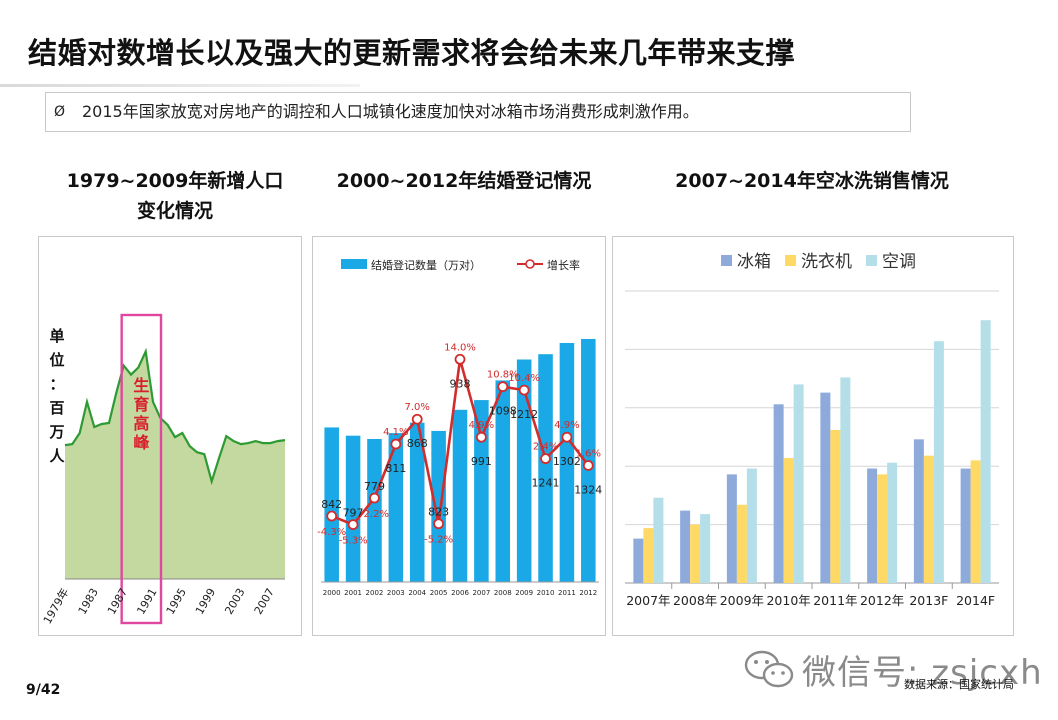 This screenshot has width=1058, height=720. I want to click on population-area, so click(175, 465).